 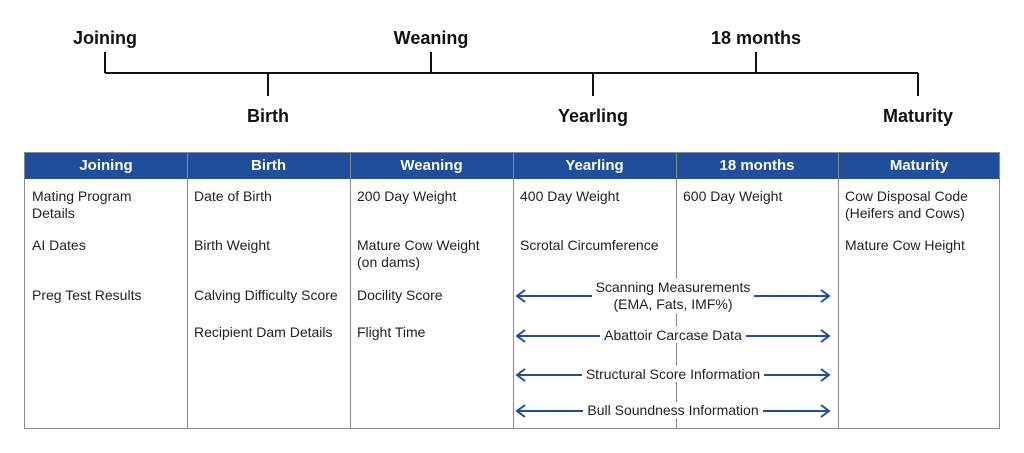 What do you see at coordinates (756, 38) in the screenshot?
I see `timeline-label-18-months: 18 months` at bounding box center [756, 38].